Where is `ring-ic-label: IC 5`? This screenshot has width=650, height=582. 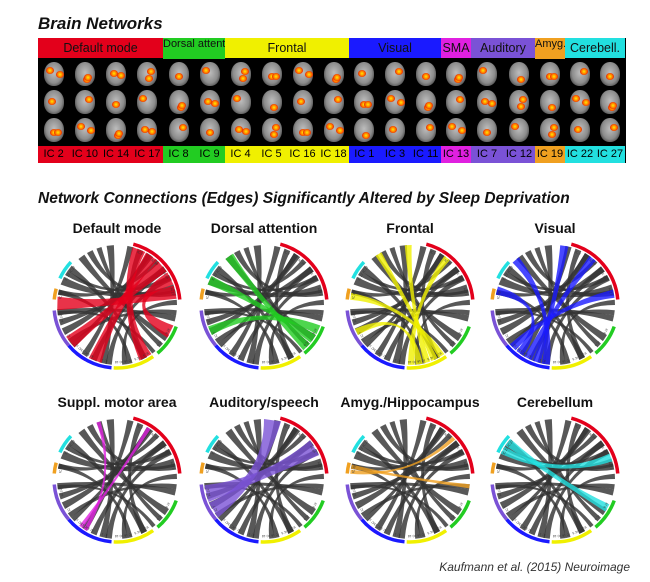
ring-ic-label: IC 5 is located at coordinates (430, 358).